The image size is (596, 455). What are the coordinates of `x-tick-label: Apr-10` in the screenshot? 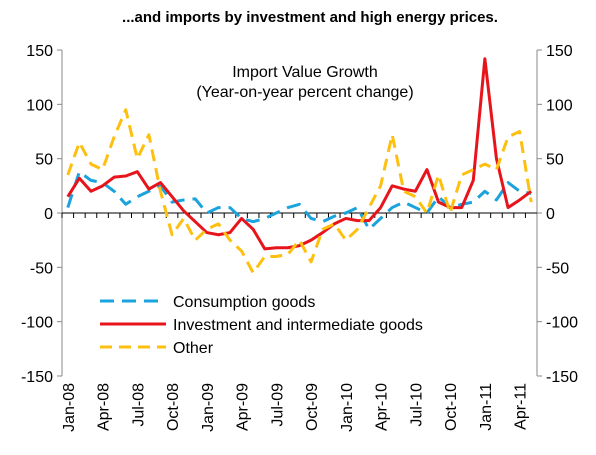 It's located at (382, 407).